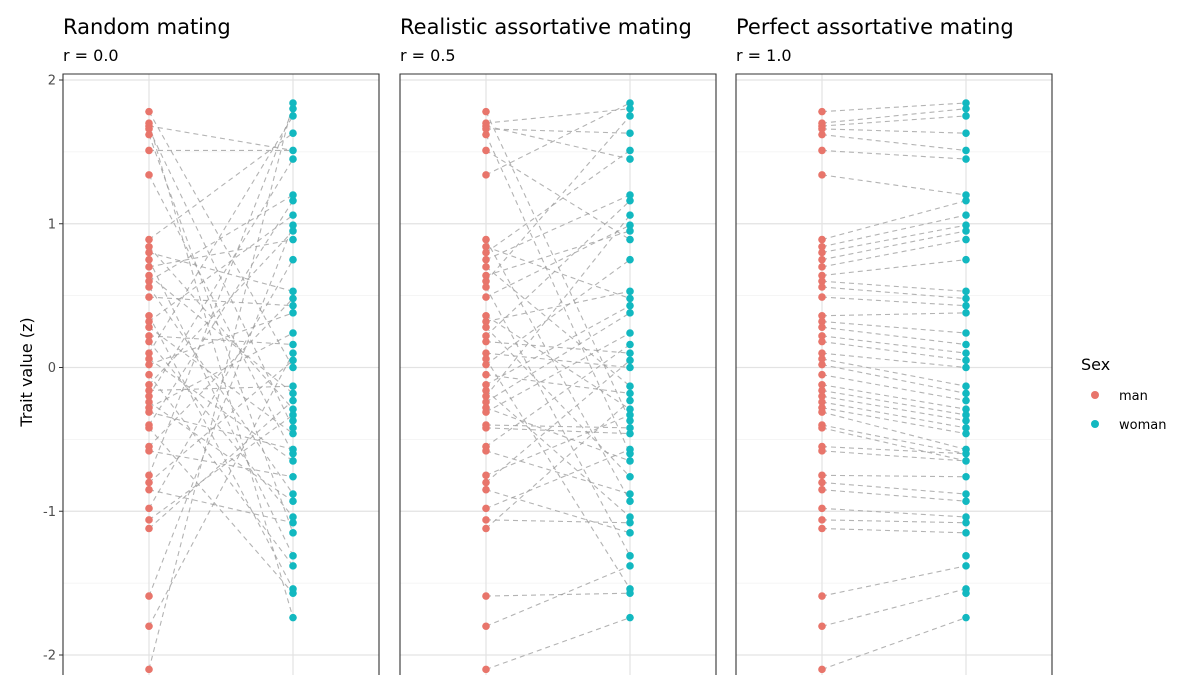 This screenshot has width=1200, height=675. Describe the element at coordinates (1095, 424) in the screenshot. I see `legend-woman-marker` at that location.